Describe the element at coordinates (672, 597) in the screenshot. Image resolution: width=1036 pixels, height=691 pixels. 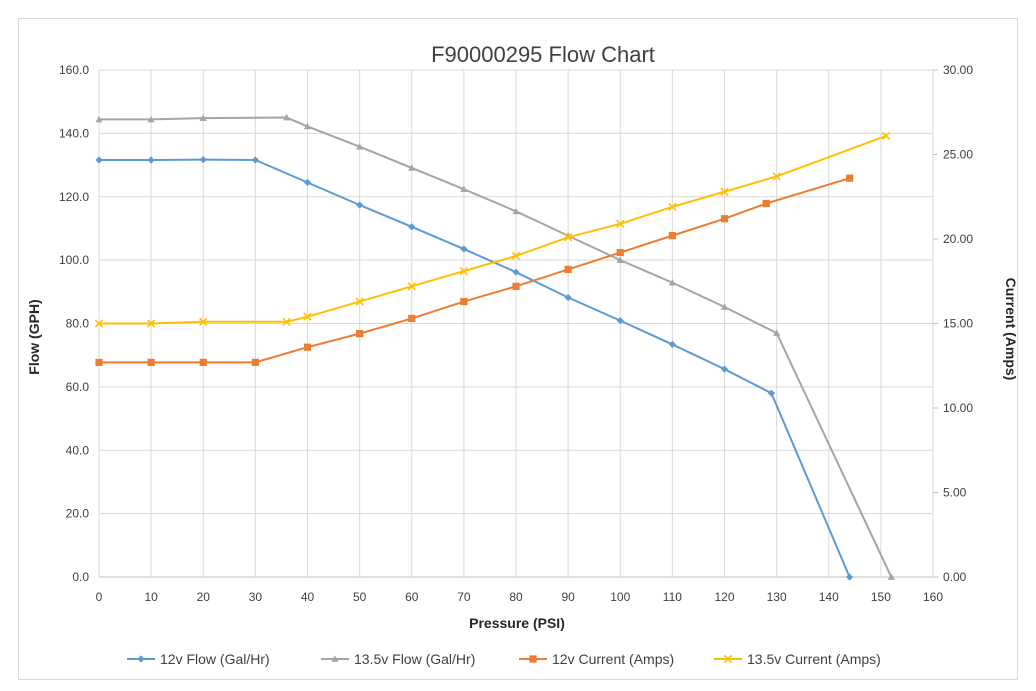
I see `x-tick-label: 110` at that location.